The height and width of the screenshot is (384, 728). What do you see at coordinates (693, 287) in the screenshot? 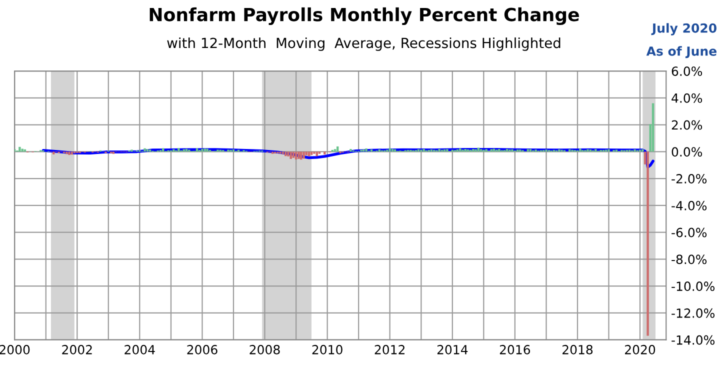
I see `y-tick-label: -10.0%` at bounding box center [693, 287].